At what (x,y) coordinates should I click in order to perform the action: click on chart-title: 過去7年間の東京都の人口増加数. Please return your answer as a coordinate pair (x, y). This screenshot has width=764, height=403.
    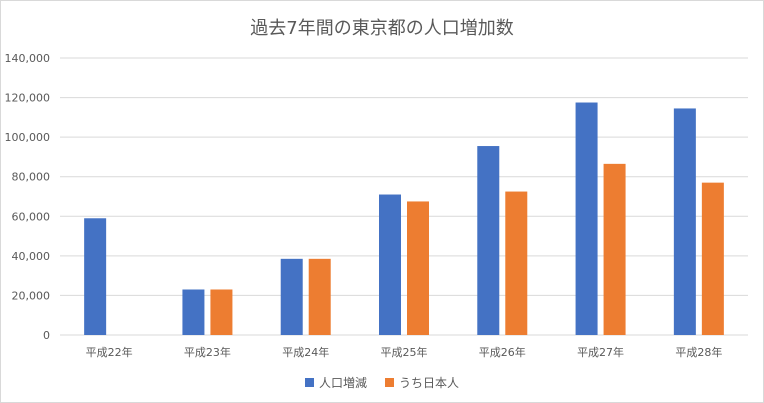
    Looking at the image, I should click on (382, 28).